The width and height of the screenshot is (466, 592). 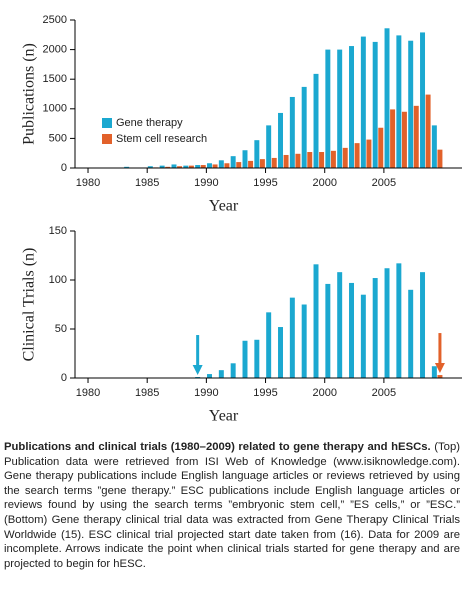 I want to click on legend-label: Gene therapy, so click(x=149, y=123).